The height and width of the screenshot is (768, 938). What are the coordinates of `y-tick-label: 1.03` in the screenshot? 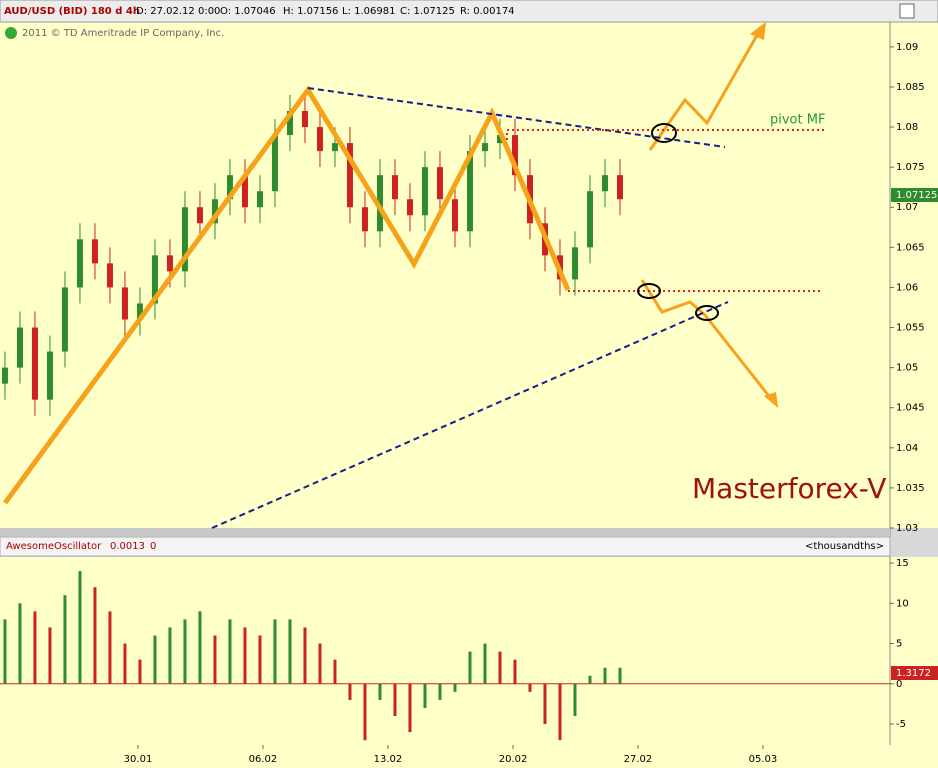 It's located at (907, 528).